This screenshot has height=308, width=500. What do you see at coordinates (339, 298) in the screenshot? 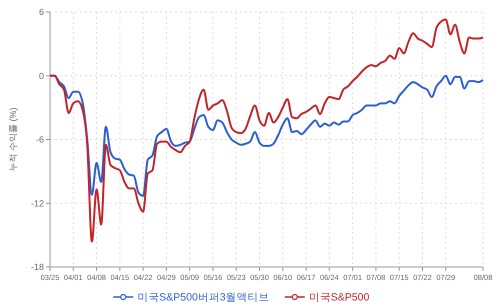
I see `legend-label: 미국S&P500` at bounding box center [339, 298].